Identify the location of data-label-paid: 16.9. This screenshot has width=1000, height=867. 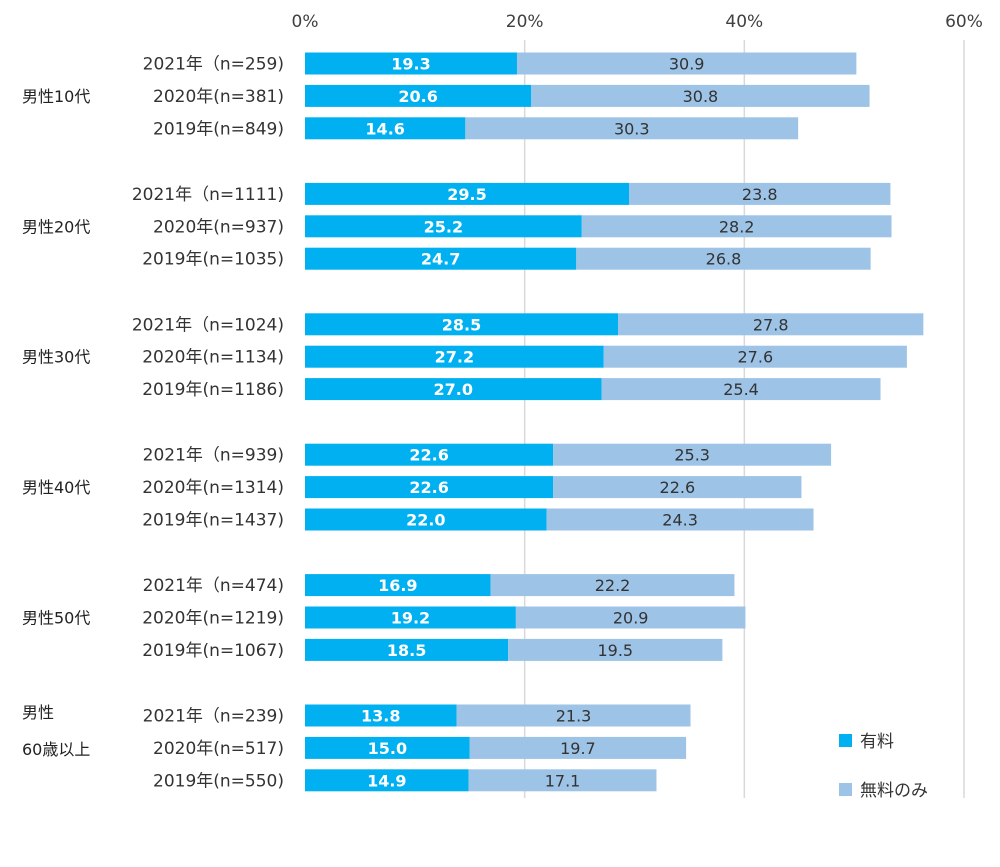
(397, 585).